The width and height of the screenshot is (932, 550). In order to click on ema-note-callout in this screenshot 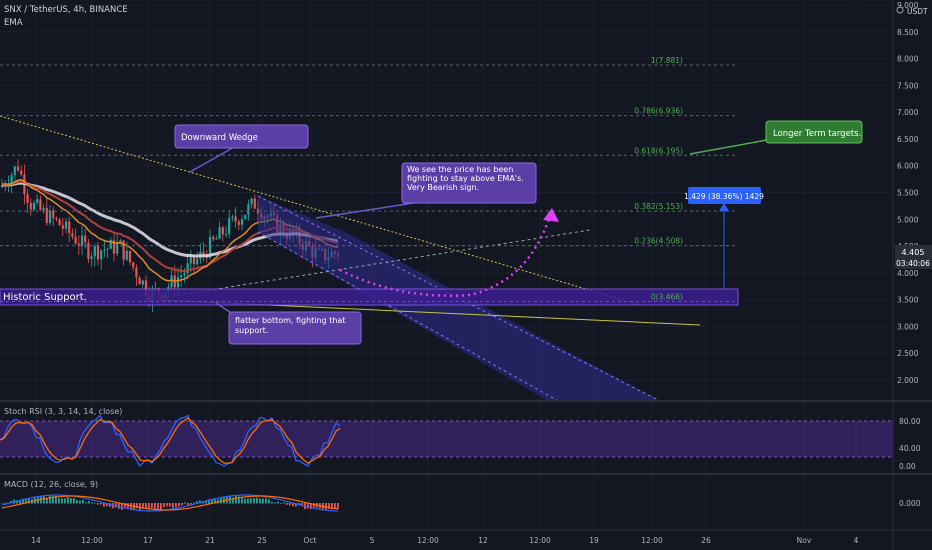, I will do `click(469, 183)`.